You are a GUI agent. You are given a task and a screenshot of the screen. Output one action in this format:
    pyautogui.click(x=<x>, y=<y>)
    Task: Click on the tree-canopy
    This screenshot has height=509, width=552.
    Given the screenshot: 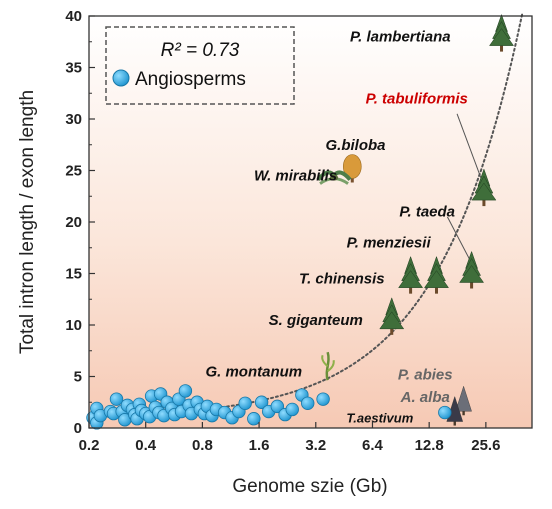 What is the action you would take?
    pyautogui.click(x=352, y=166)
    